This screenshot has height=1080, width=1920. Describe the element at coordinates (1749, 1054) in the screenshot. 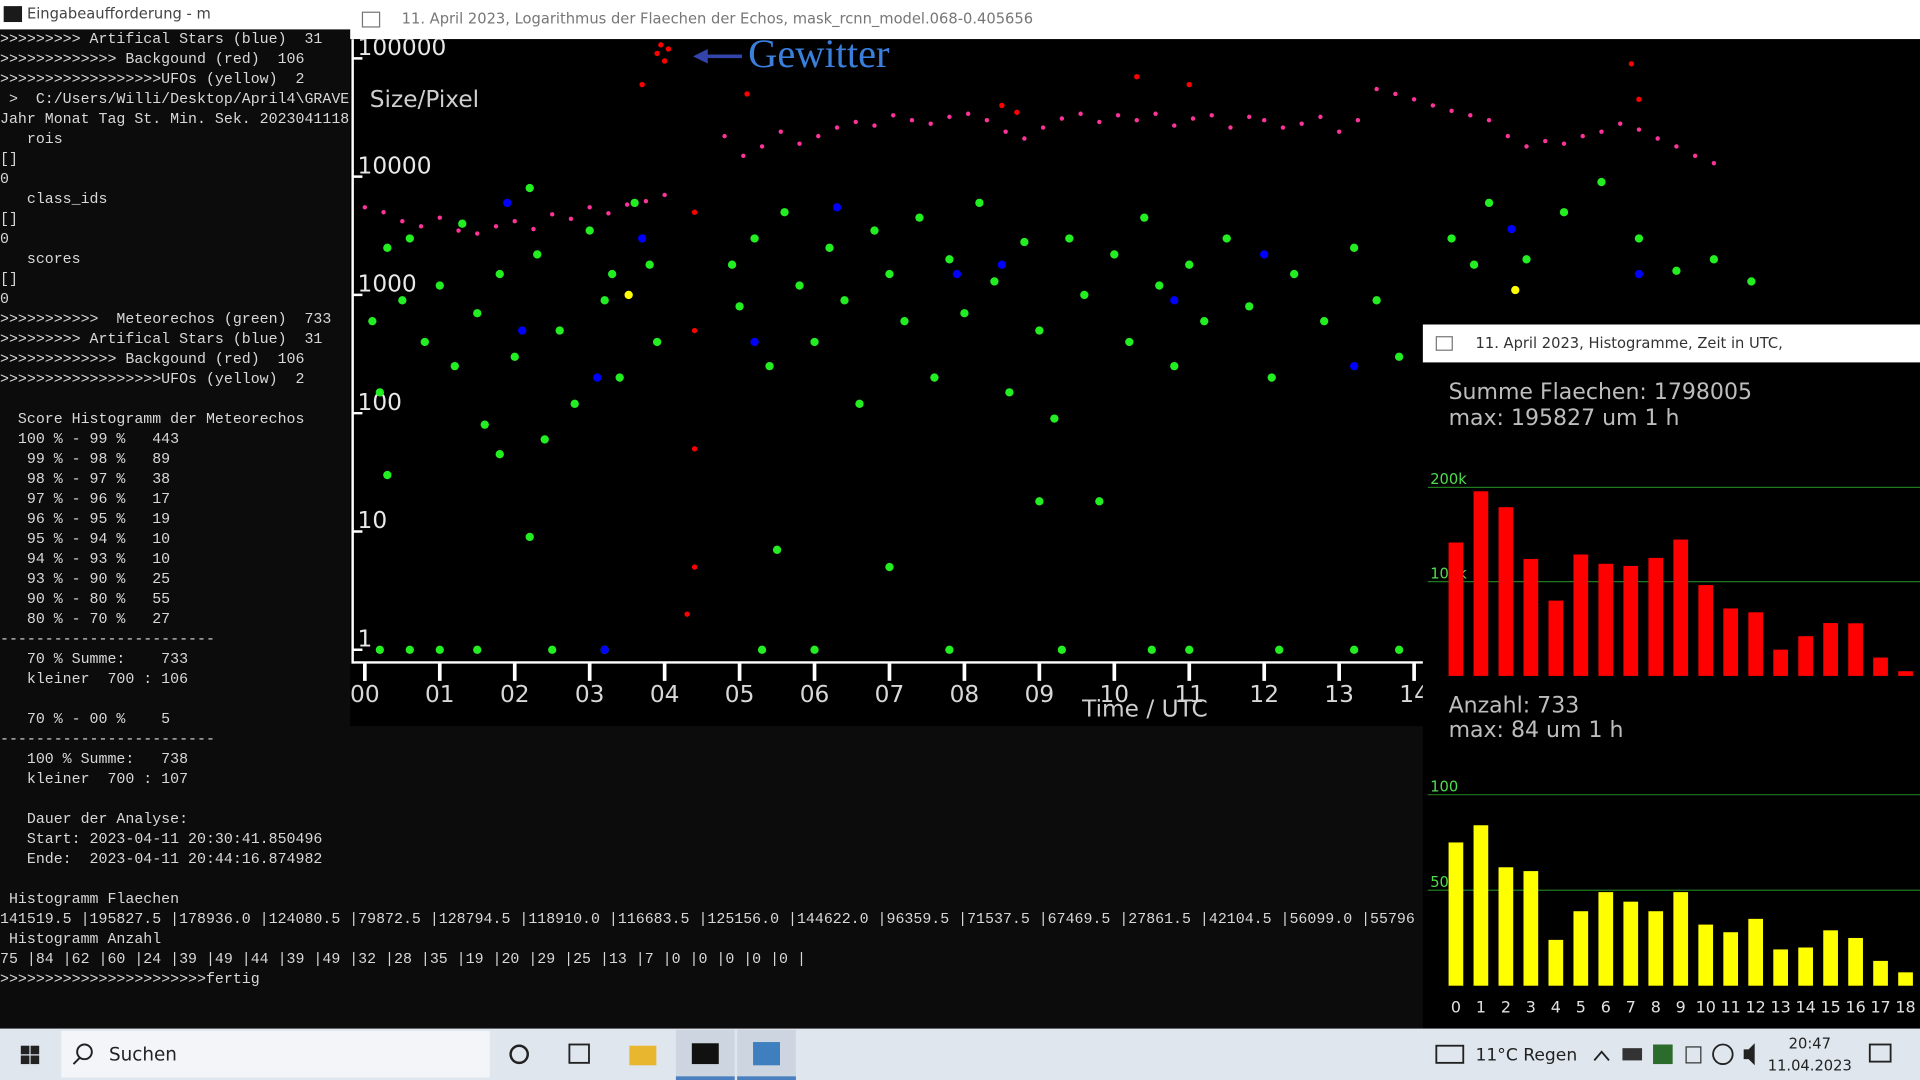

I see `volume-icon` at that location.